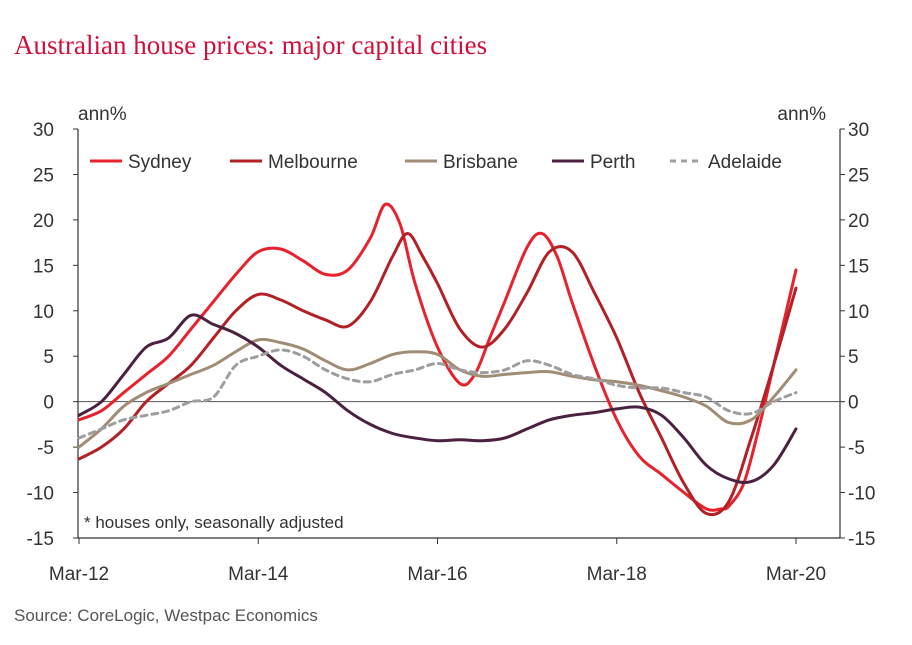 The height and width of the screenshot is (645, 912). I want to click on legend-label-brisbane: Brisbane, so click(480, 162).